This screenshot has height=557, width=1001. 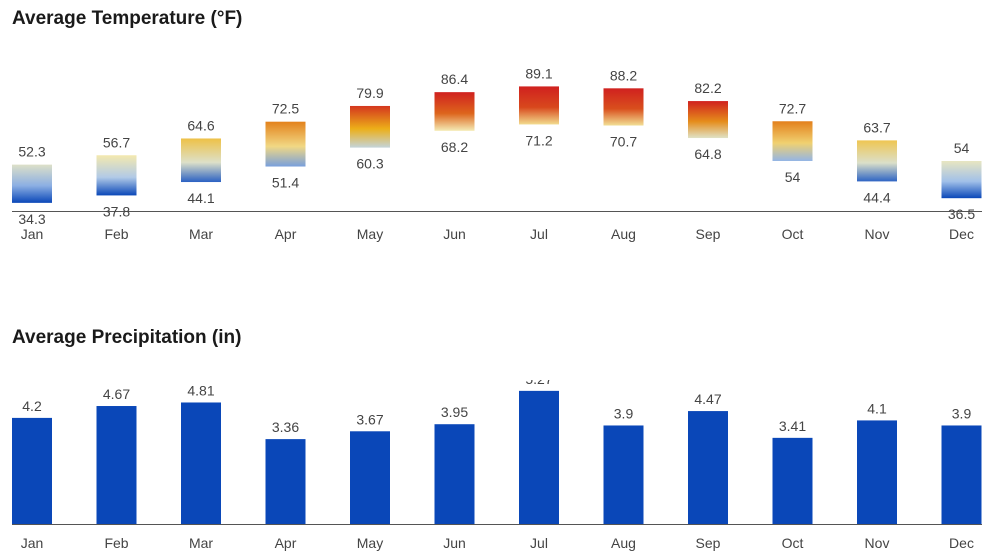 I want to click on temperature-range-bar-apr, so click(x=285, y=144).